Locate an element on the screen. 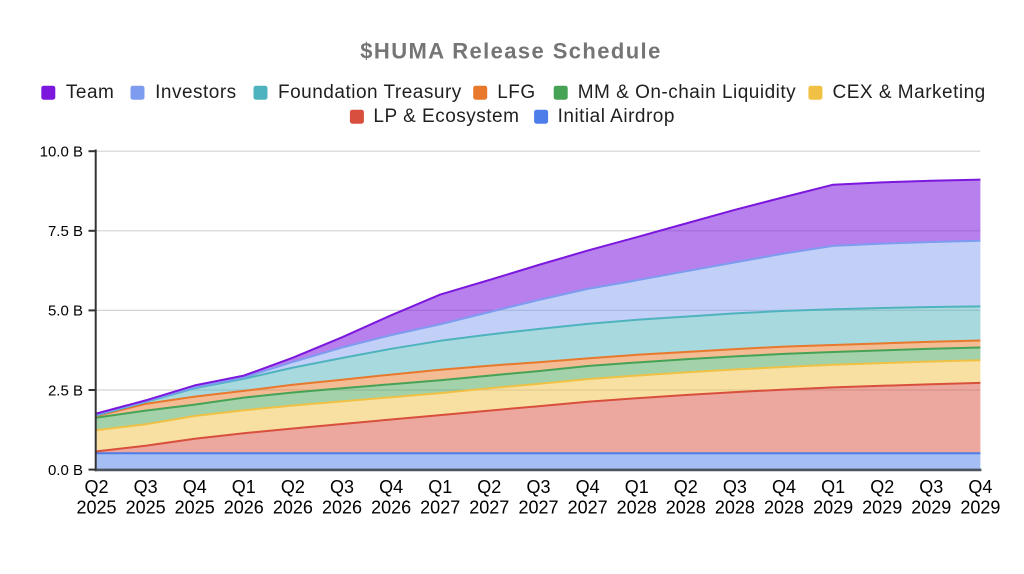  svg-text: CEX & Marketing is located at coordinates (909, 92).